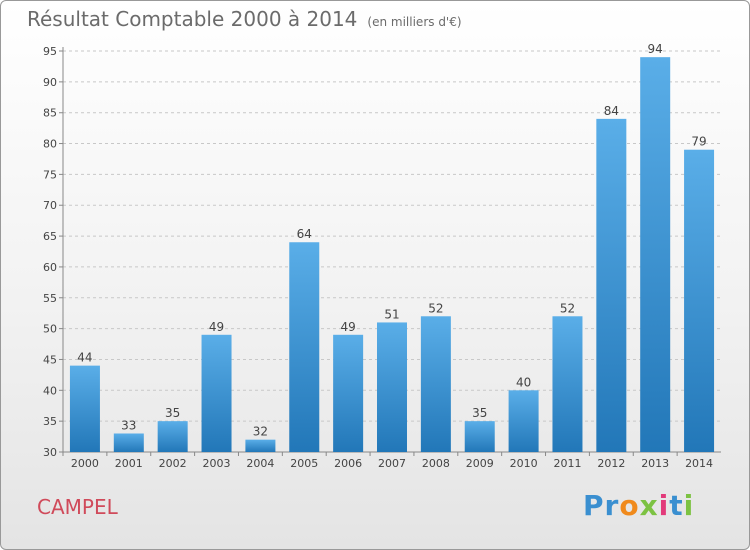 The image size is (750, 550). Describe the element at coordinates (50, 329) in the screenshot. I see `y-tick-label: 50` at that location.